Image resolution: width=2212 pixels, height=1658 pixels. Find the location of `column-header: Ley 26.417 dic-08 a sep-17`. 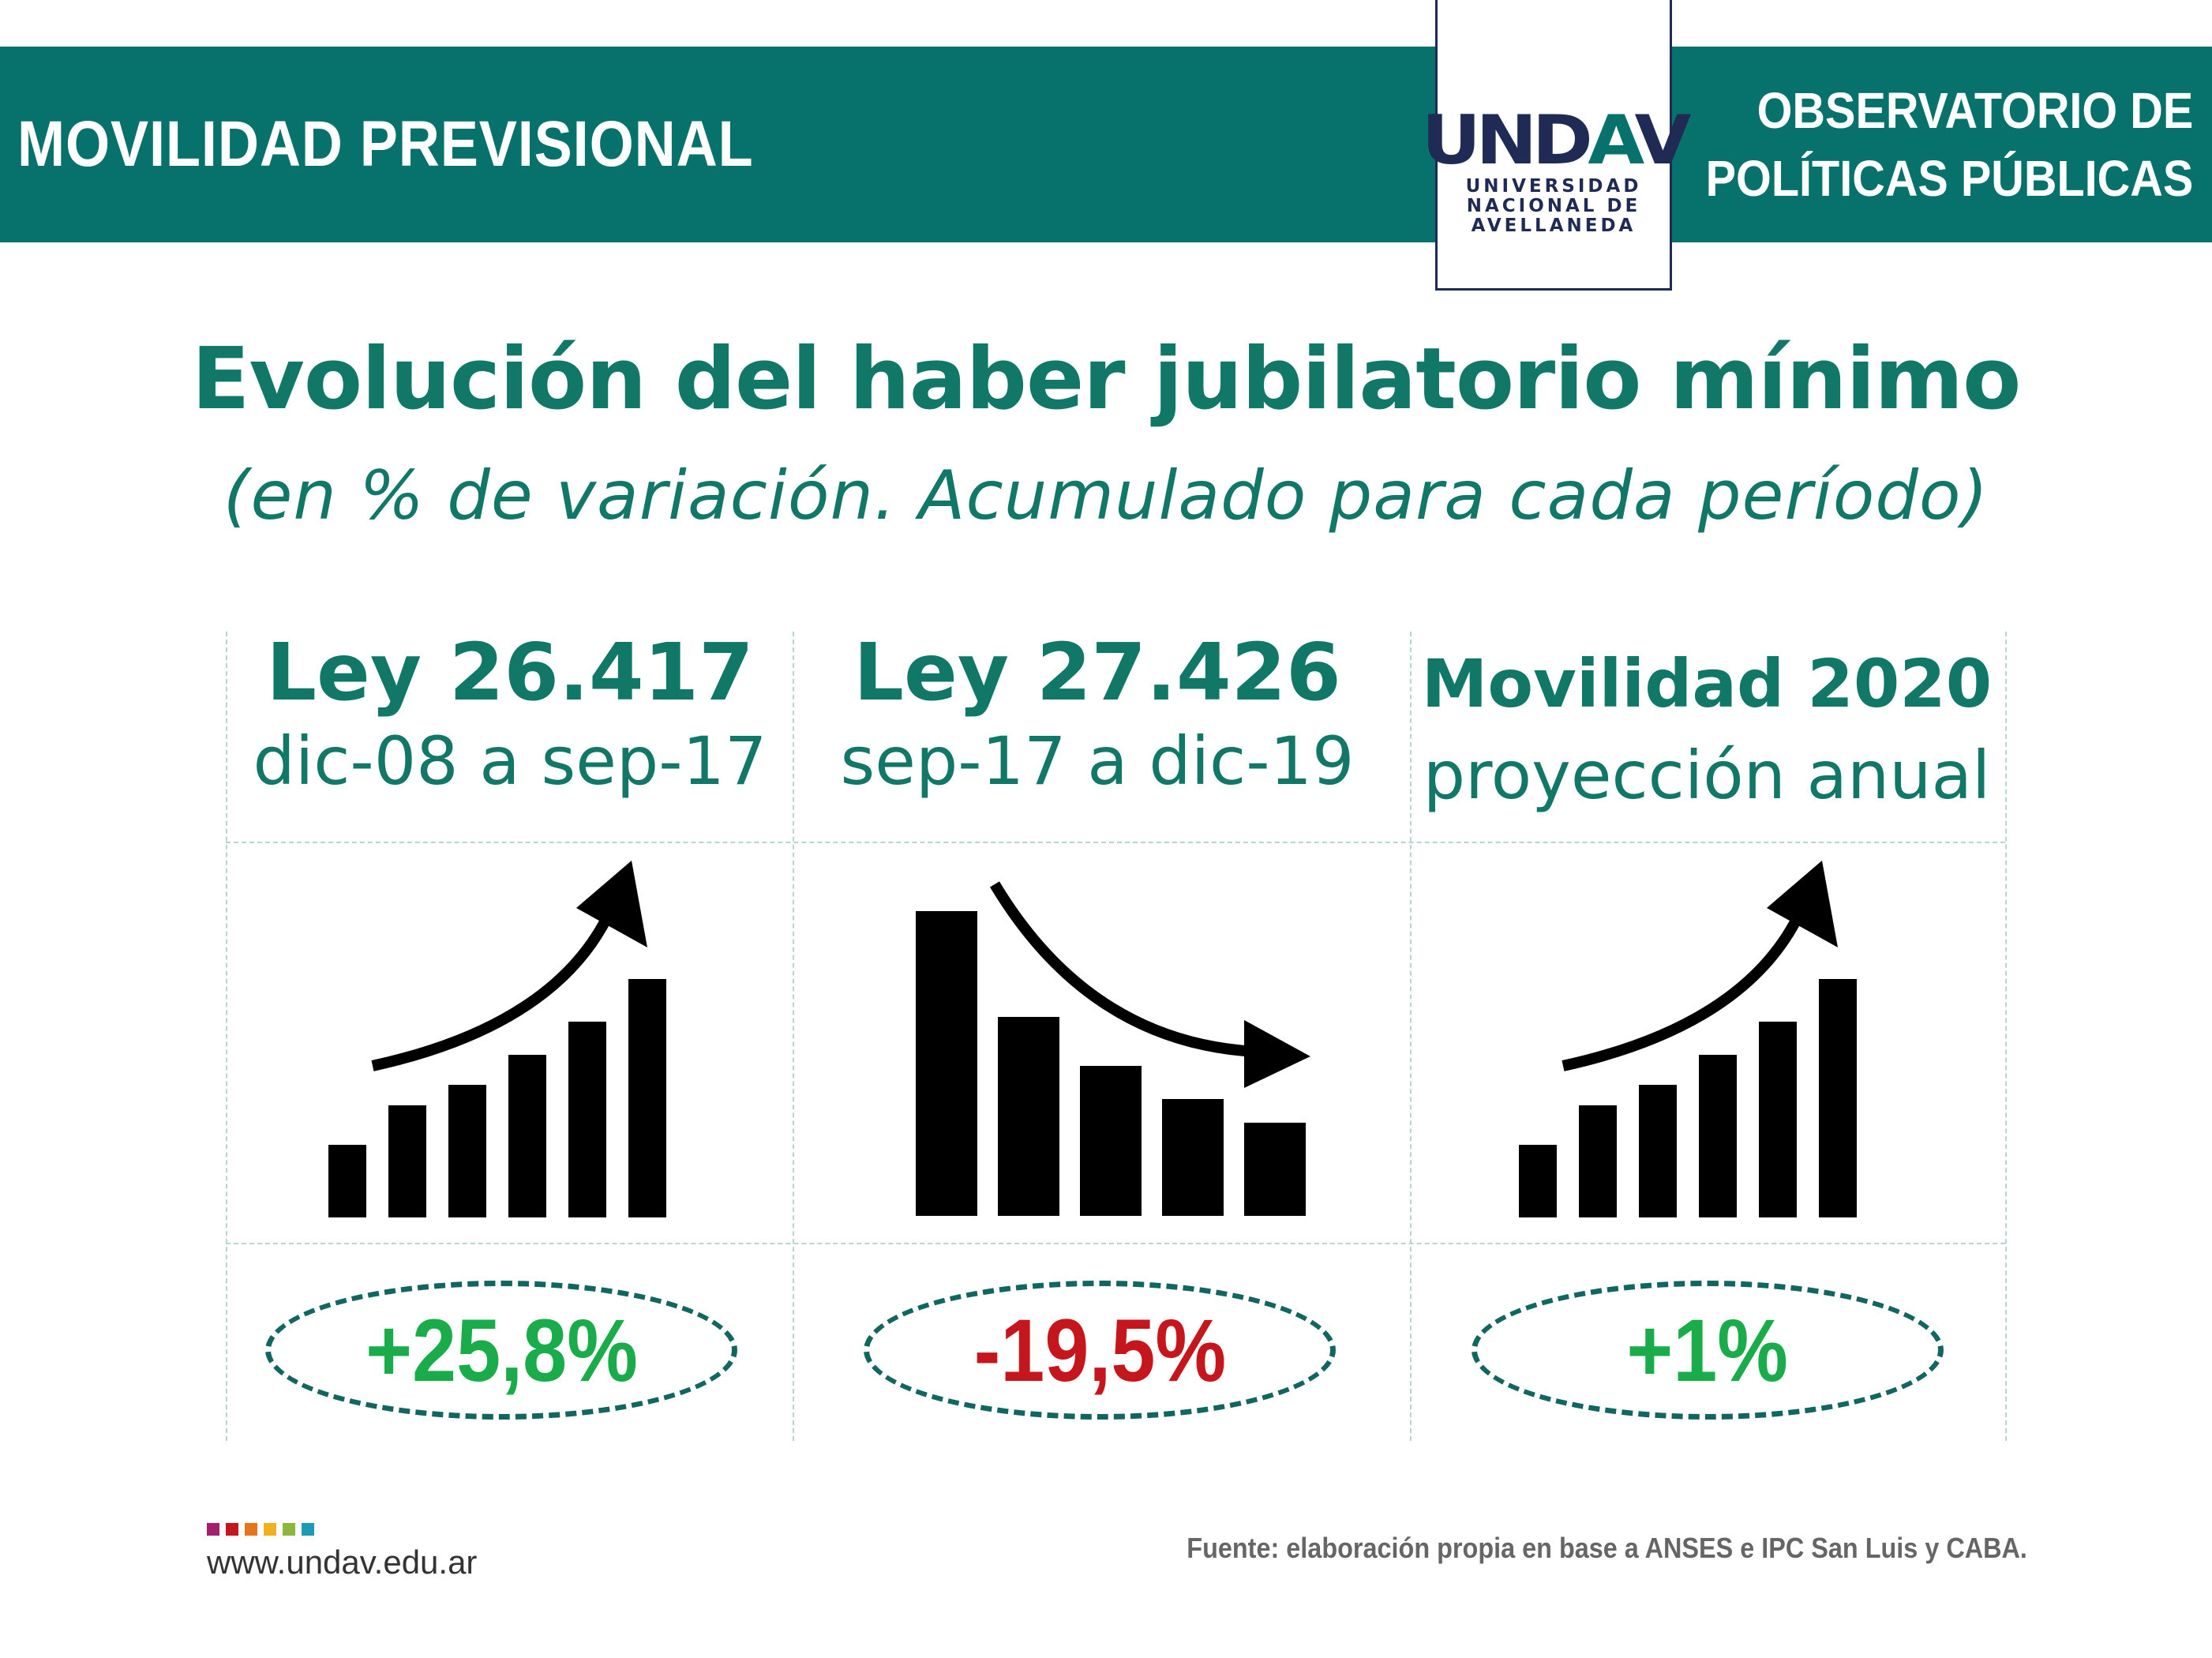

column-header: Ley 26.417 dic-08 a sep-17 is located at coordinates (510, 713).